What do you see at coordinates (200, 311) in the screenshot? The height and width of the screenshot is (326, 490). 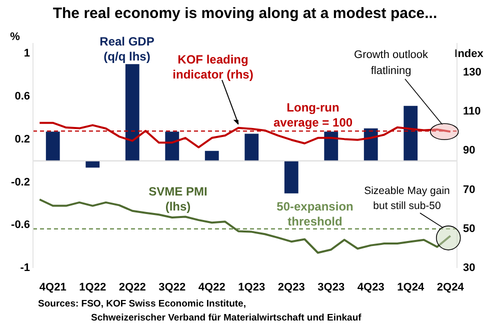 I see `source-note: Sources: FSO, KOF Swiss Economic Institute, Schweizerischer Verband für Materialwirtschaft und Einkauf` at bounding box center [200, 311].